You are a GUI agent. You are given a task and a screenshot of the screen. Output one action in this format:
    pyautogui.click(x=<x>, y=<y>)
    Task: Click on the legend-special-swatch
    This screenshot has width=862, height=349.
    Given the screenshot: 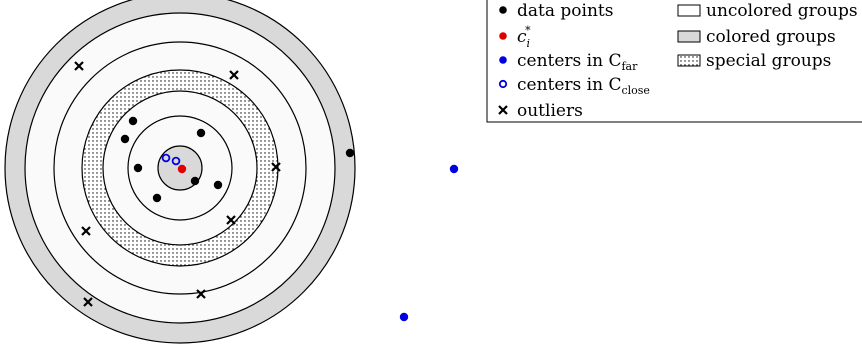 What is the action you would take?
    pyautogui.click(x=689, y=60)
    